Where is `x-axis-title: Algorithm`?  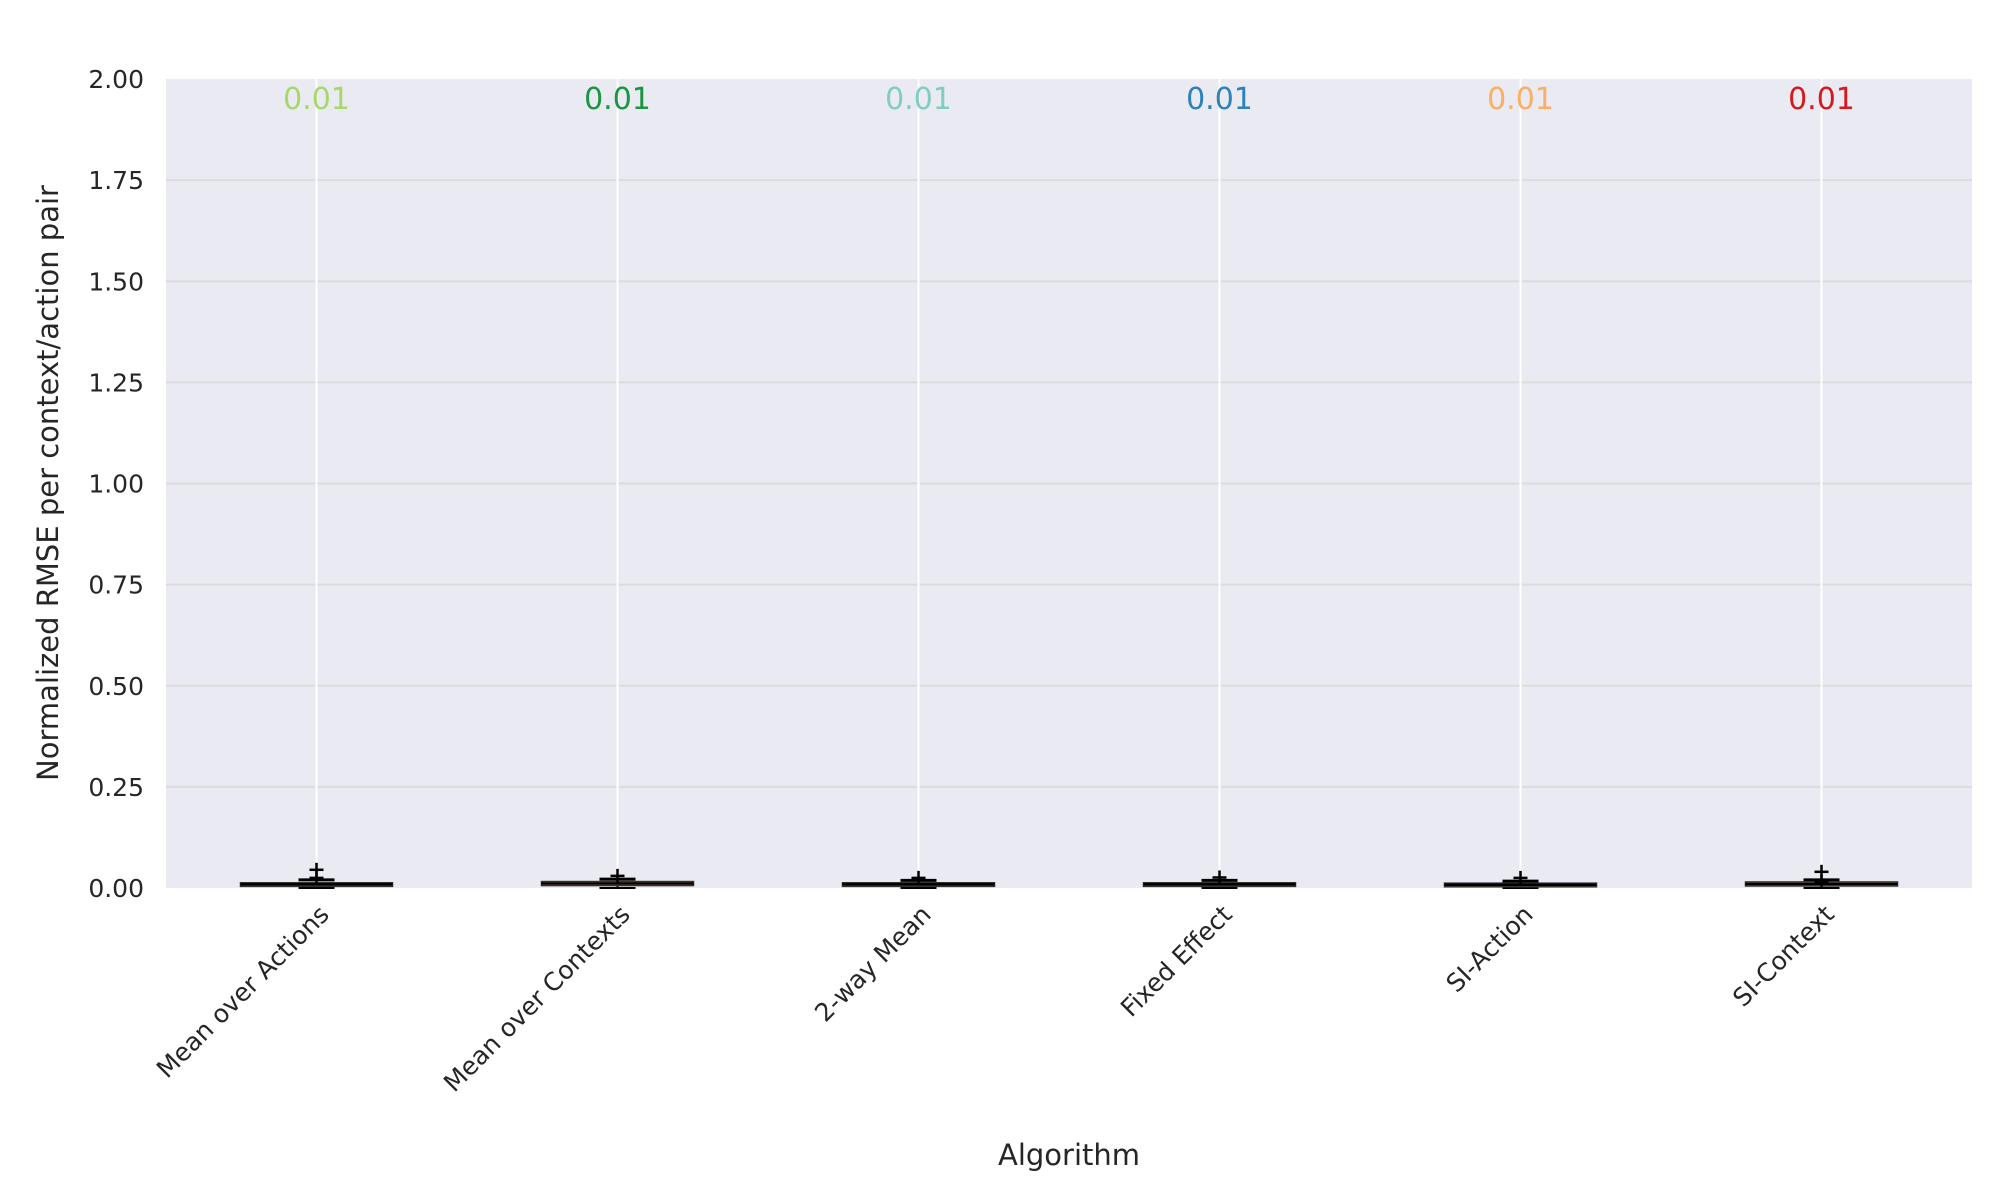
x-axis-title: Algorithm is located at coordinates (1069, 1155).